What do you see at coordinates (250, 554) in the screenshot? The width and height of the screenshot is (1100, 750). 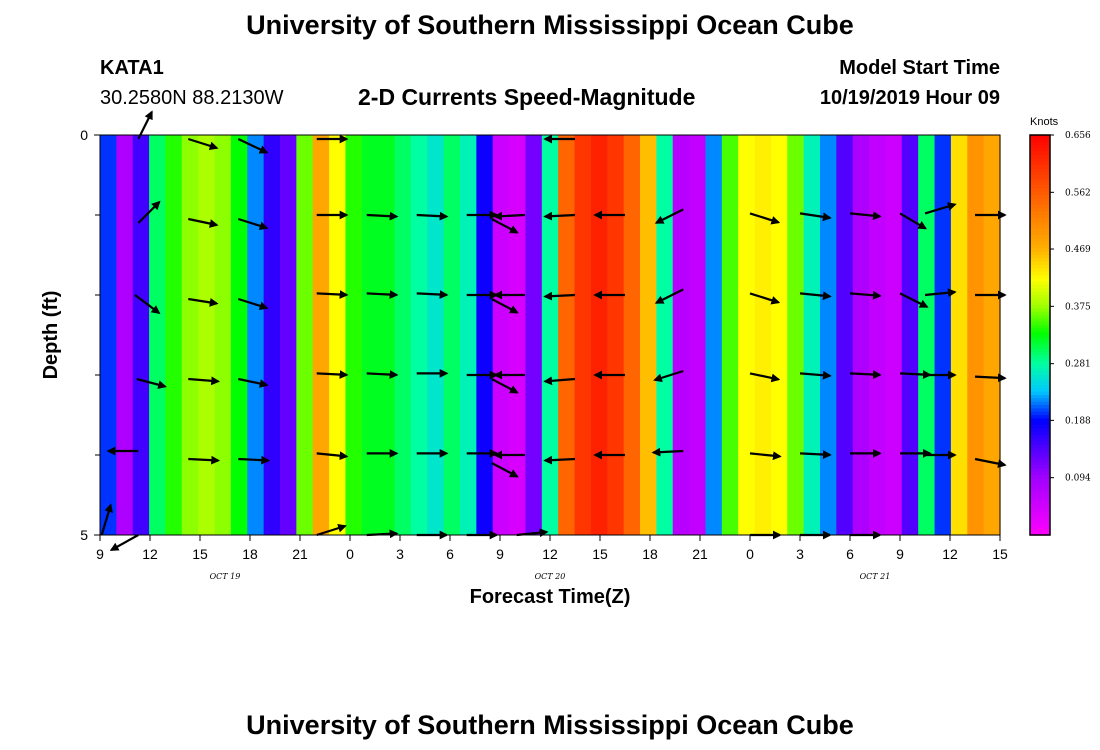 I see `x-tick-label: 18` at bounding box center [250, 554].